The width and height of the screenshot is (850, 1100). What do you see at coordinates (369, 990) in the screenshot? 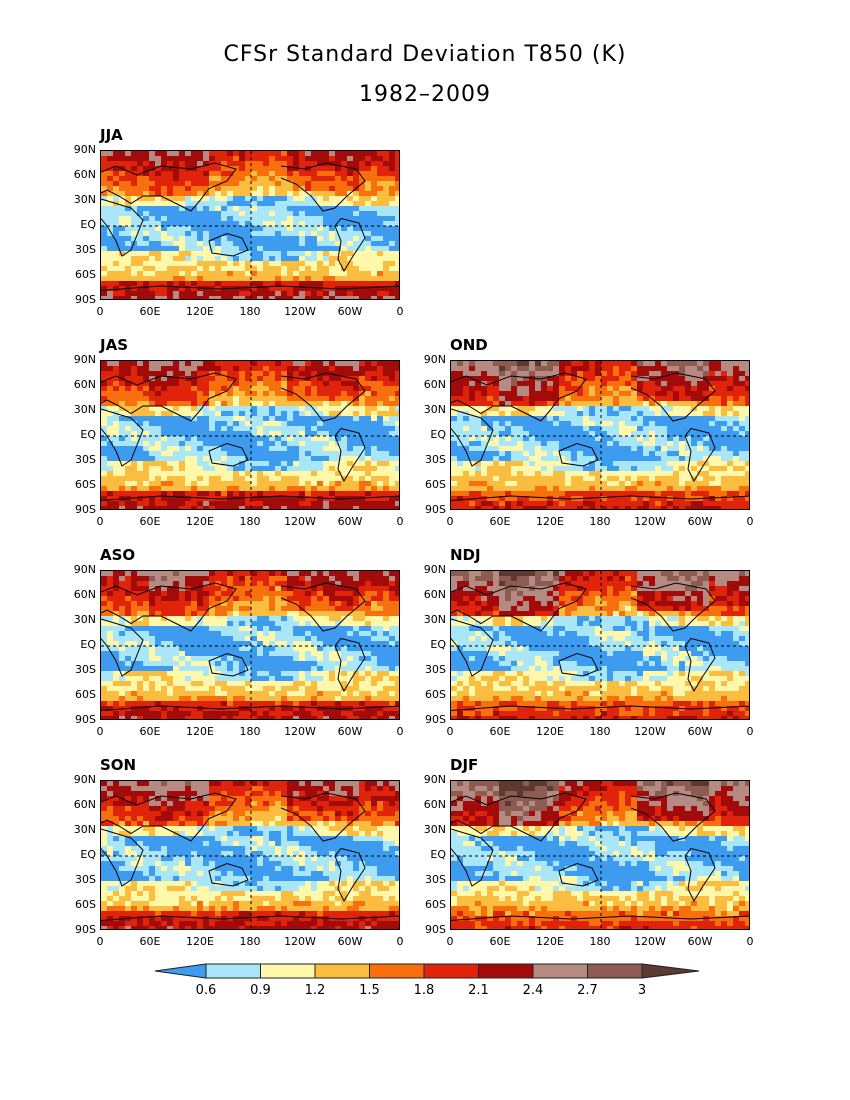
I see `colorbar-tick-label: 1.5` at bounding box center [369, 990].